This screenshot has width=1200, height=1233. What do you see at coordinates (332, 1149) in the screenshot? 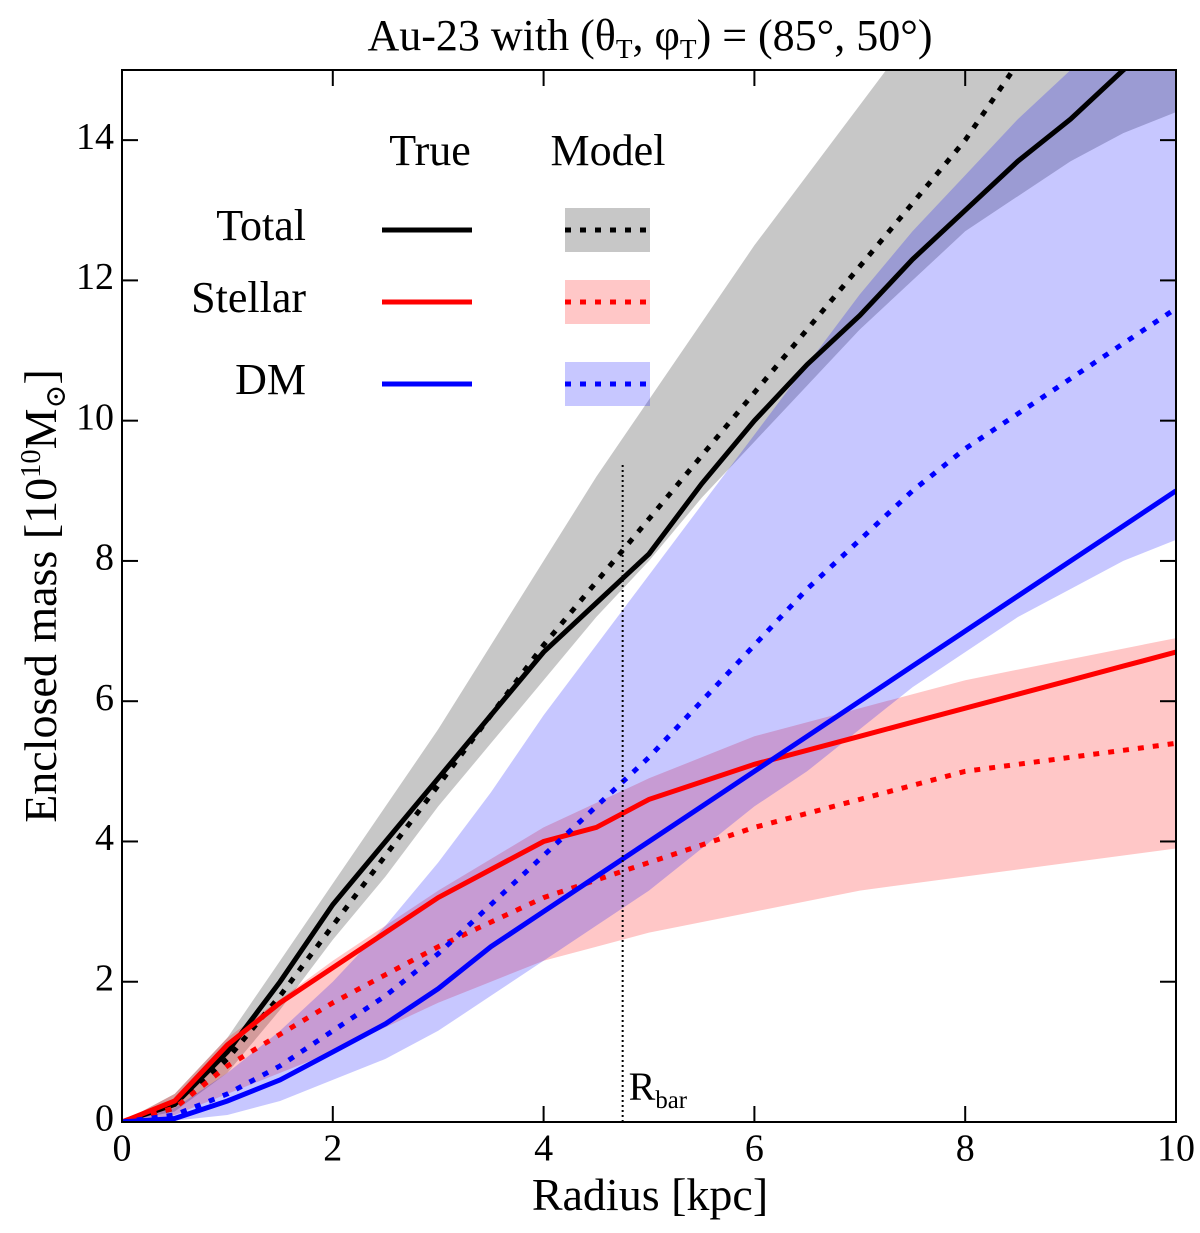
I see `x-tick-label: 2` at bounding box center [332, 1149].